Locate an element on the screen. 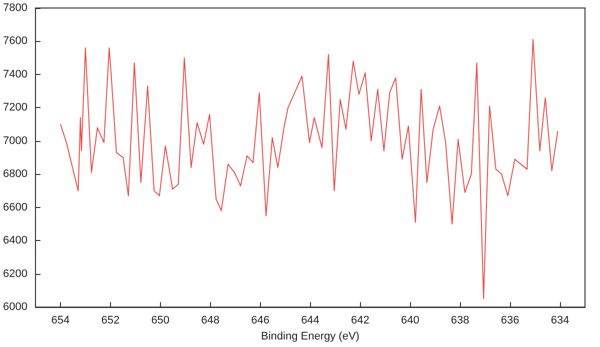  y-tick-label: 6600 is located at coordinates (15, 207).